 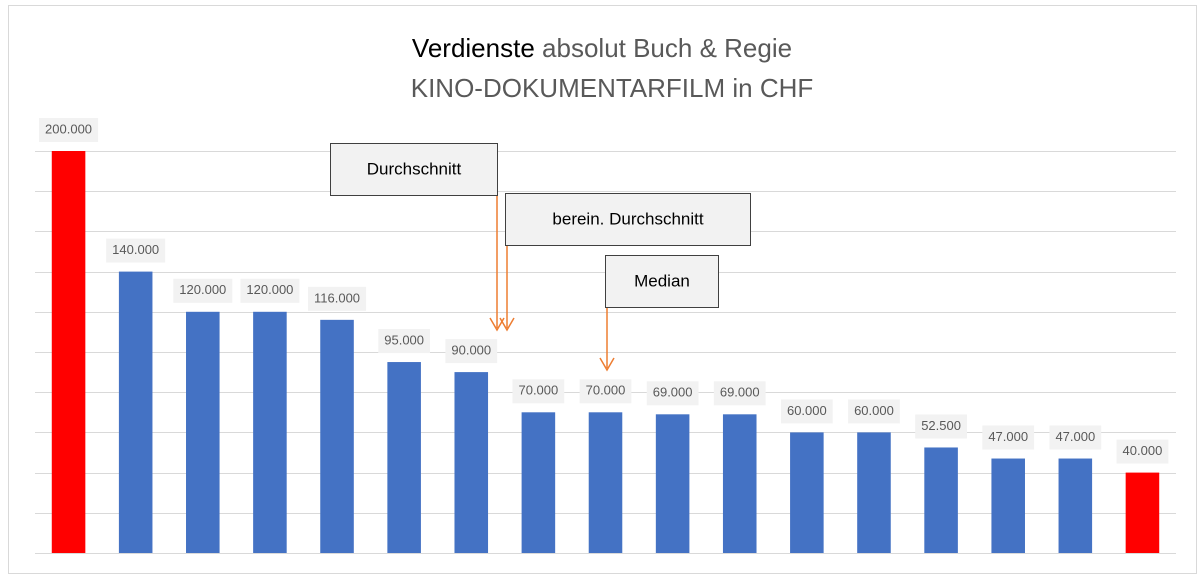 I want to click on annotation: Durchschnitt, so click(x=414, y=168).